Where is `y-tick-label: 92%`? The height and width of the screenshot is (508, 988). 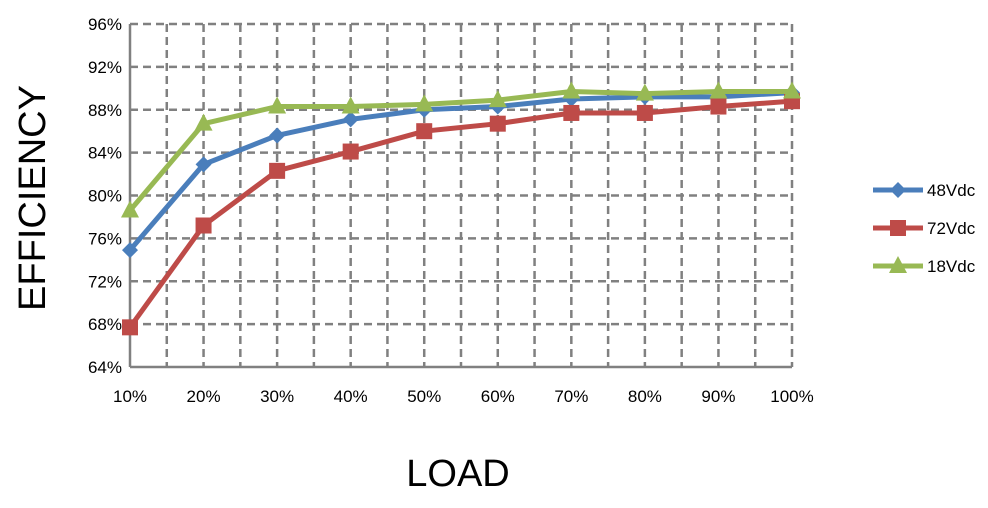
y-tick-label: 92% is located at coordinates (105, 67).